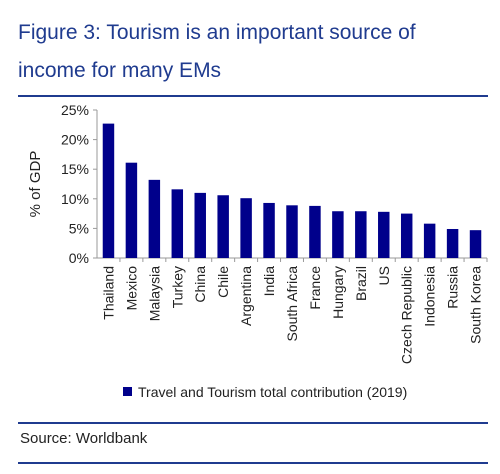  I want to click on chart-title-line-2: income for many EMs, so click(120, 70).